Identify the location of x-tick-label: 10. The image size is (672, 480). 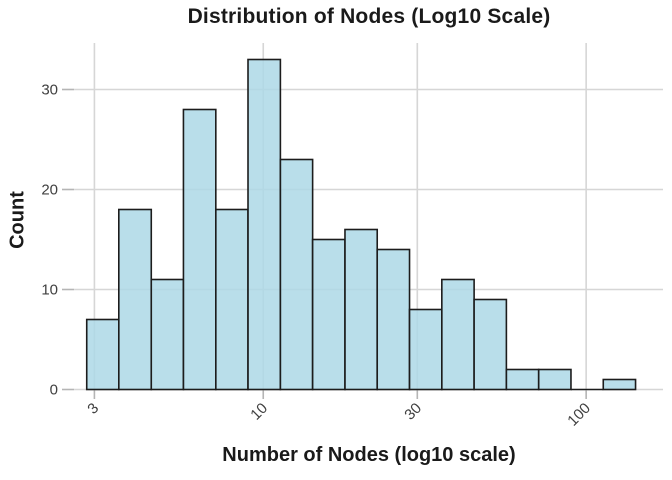
(259, 412).